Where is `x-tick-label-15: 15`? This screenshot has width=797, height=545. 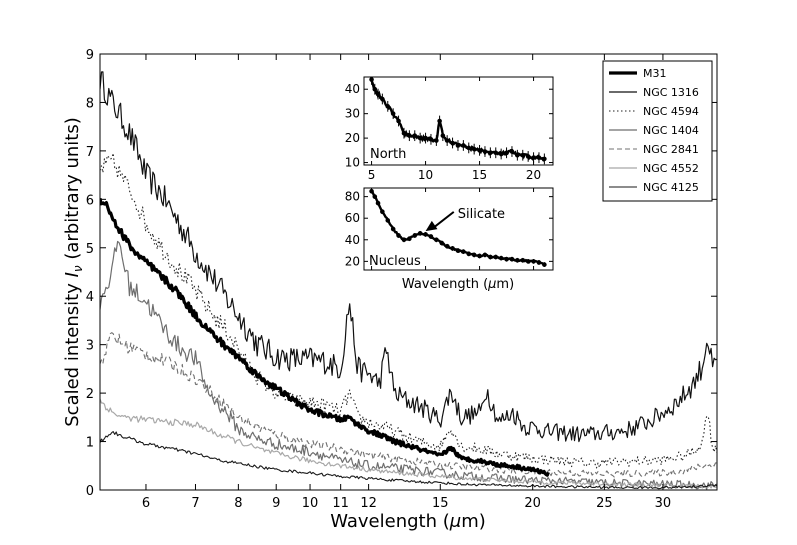 x-tick-label-15: 15 is located at coordinates (440, 503).